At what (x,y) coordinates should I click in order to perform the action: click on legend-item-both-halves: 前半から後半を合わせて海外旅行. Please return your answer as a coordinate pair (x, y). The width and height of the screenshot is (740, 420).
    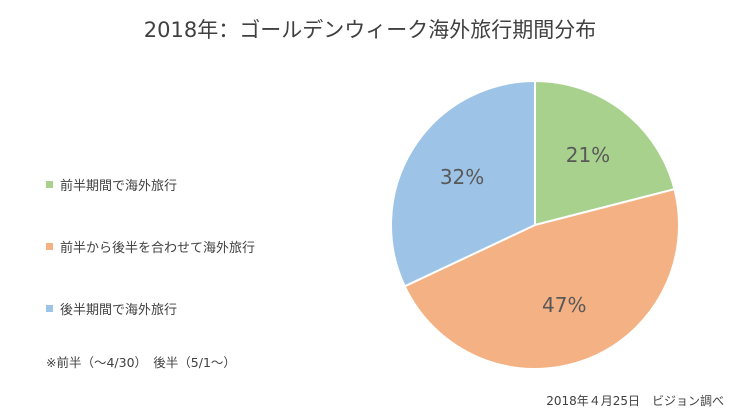
    Looking at the image, I should click on (150, 246).